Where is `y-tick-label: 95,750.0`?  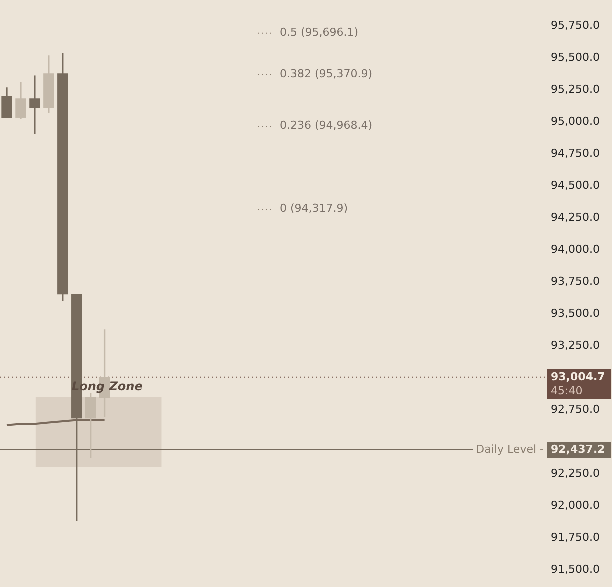 y-tick-label: 95,750.0 is located at coordinates (575, 25).